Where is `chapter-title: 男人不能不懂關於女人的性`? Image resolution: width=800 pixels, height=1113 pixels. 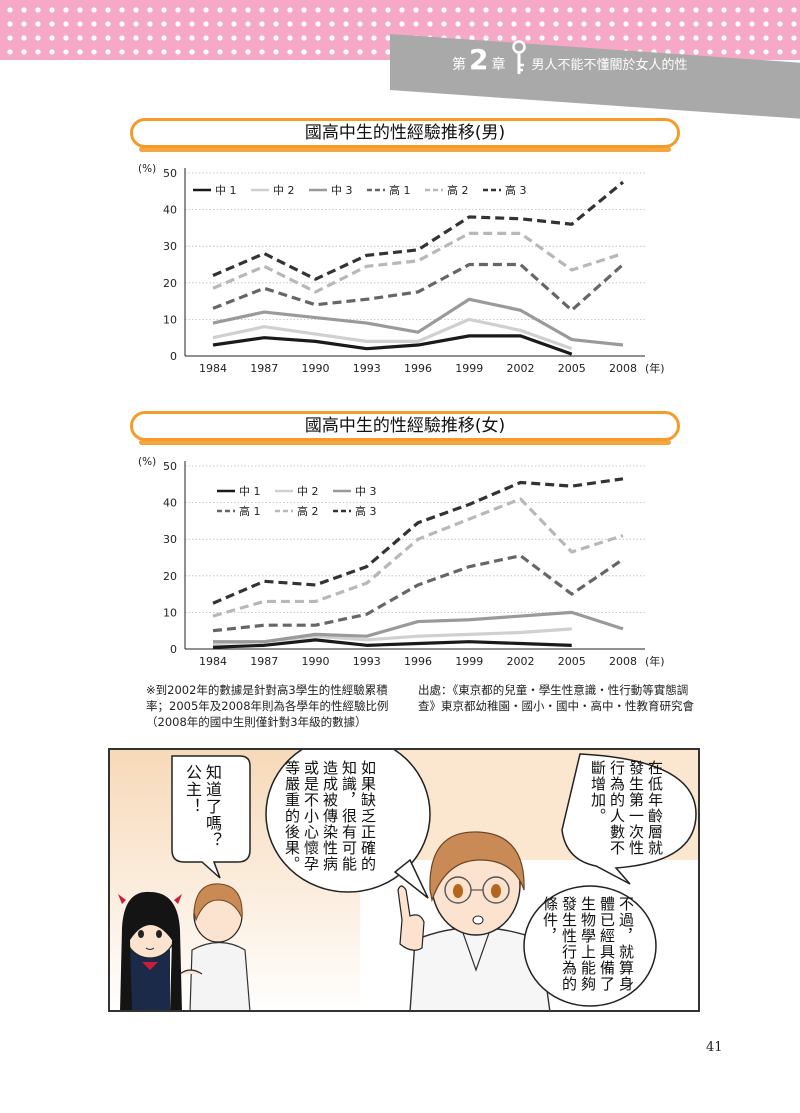 chapter-title: 男人不能不懂關於女人的性 is located at coordinates (609, 65).